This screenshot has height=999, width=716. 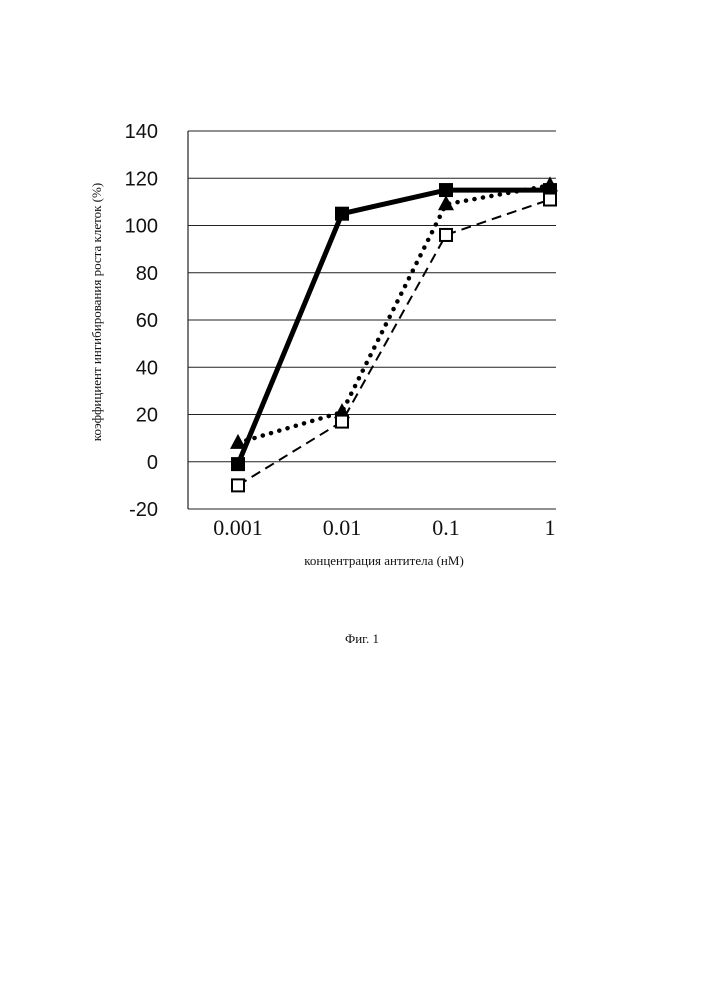 I want to click on x-tick-label: 0.001, so click(x=238, y=527).